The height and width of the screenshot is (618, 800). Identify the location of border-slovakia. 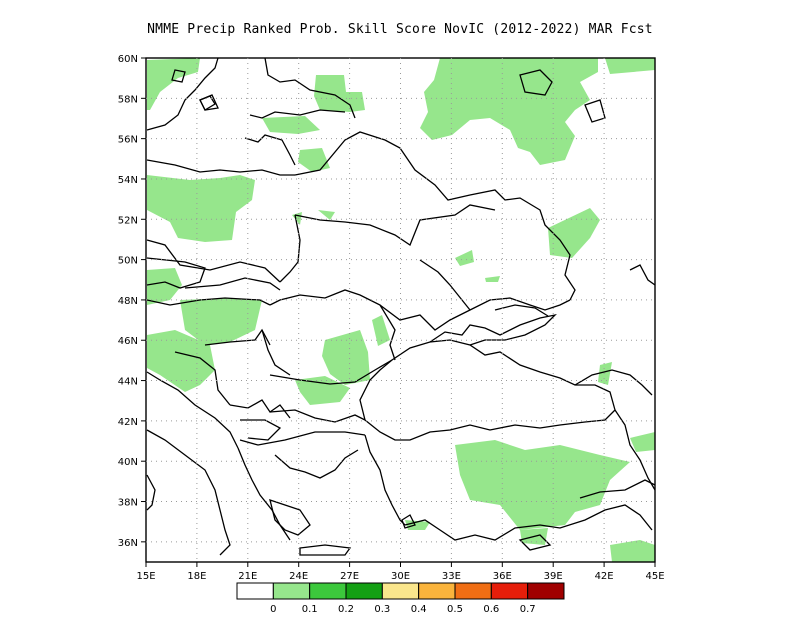
(232, 284).